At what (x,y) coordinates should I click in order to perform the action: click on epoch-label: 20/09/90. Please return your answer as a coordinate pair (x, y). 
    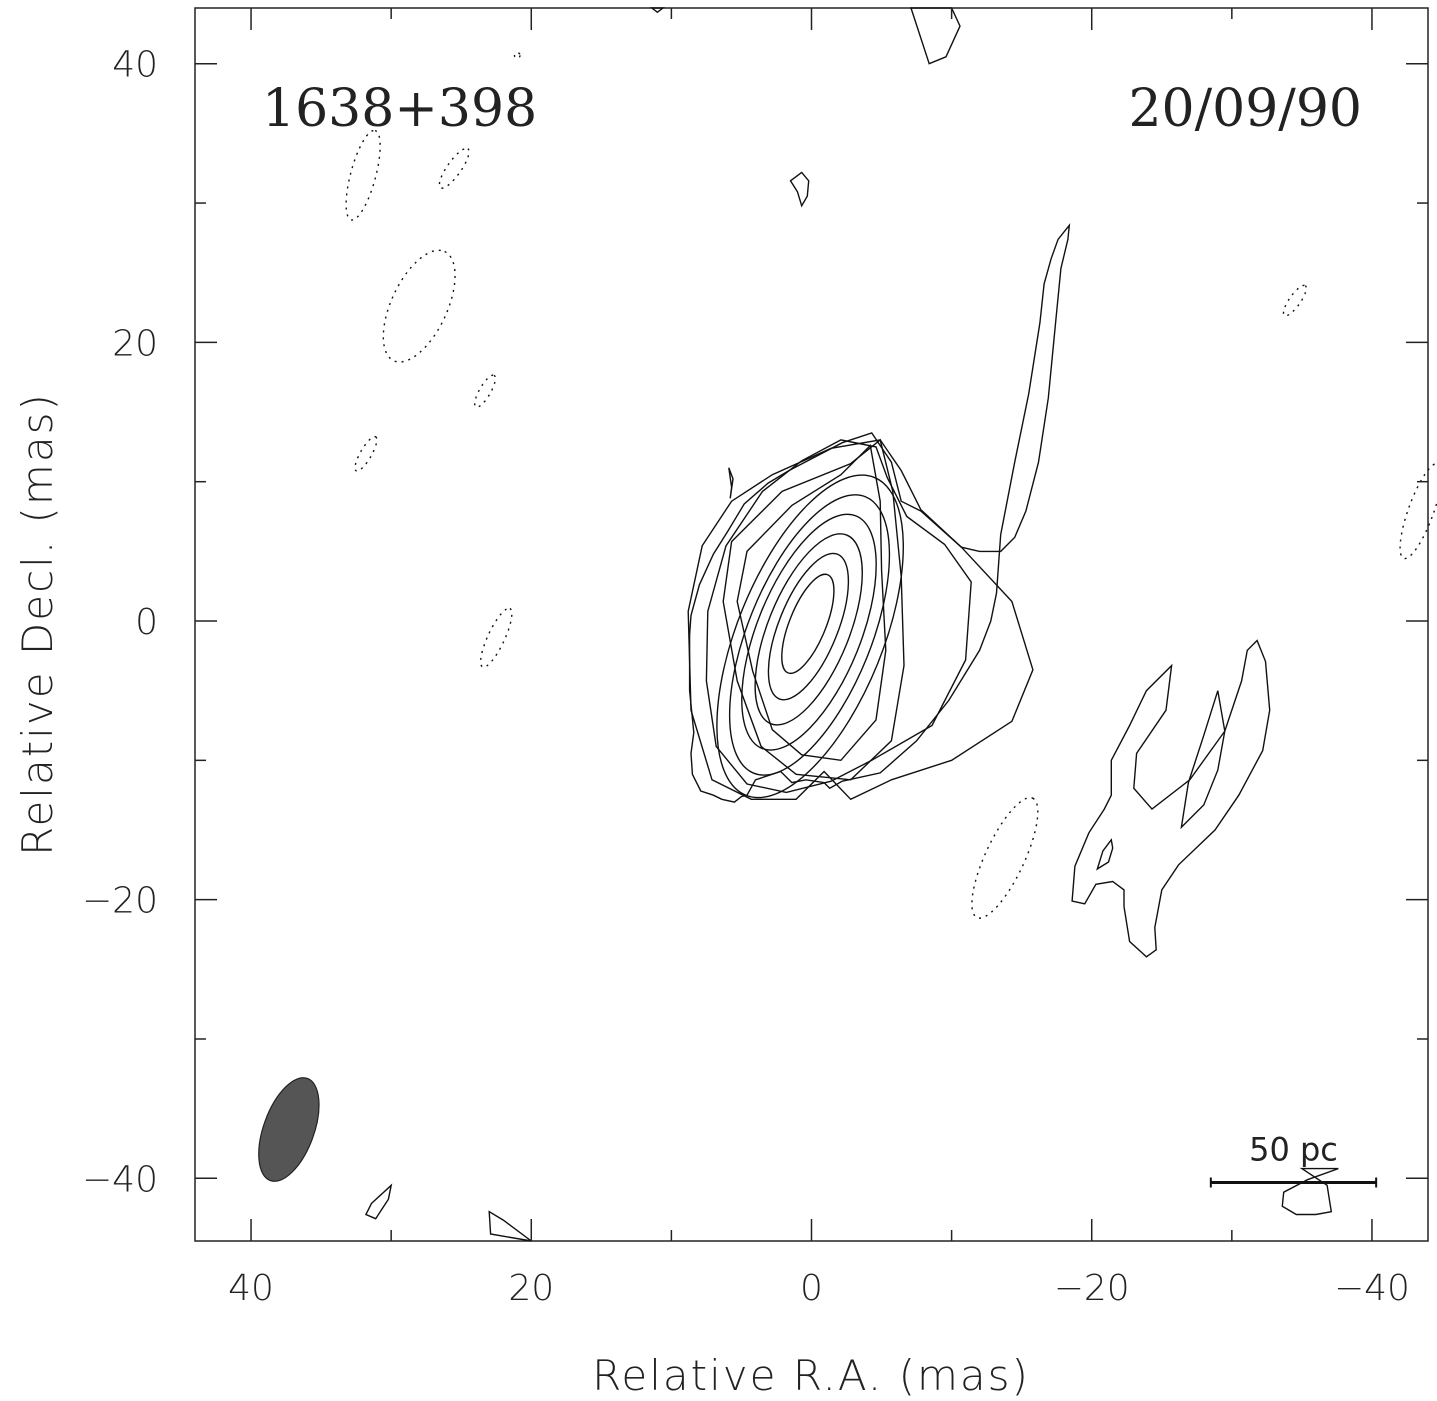
    Looking at the image, I should click on (1245, 109).